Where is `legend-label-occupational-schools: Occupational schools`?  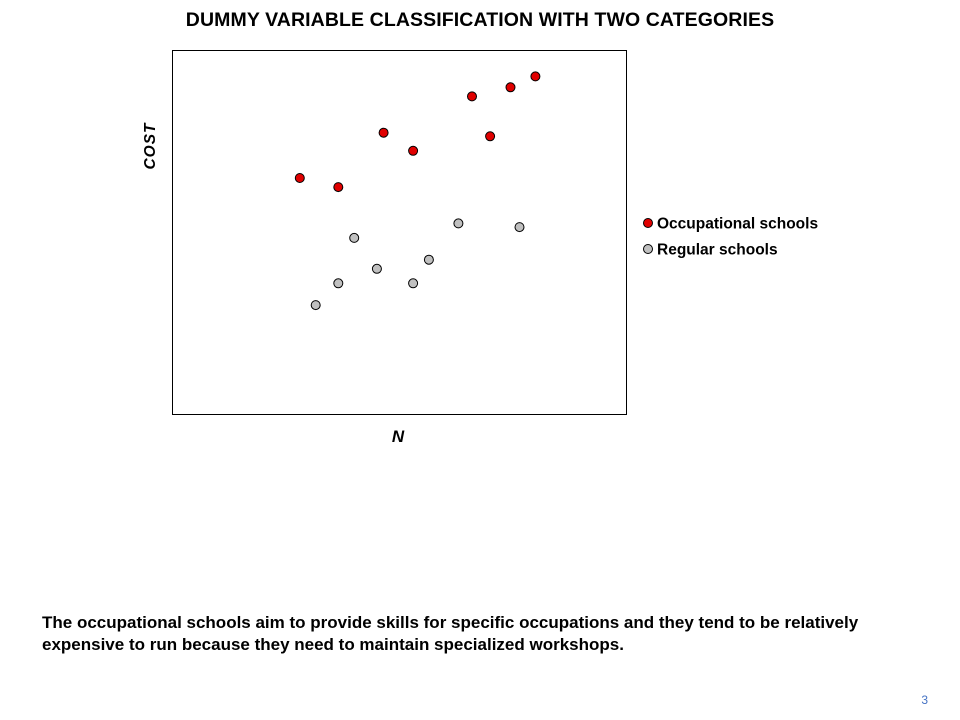
legend-label-occupational-schools: Occupational schools is located at coordinates (737, 224).